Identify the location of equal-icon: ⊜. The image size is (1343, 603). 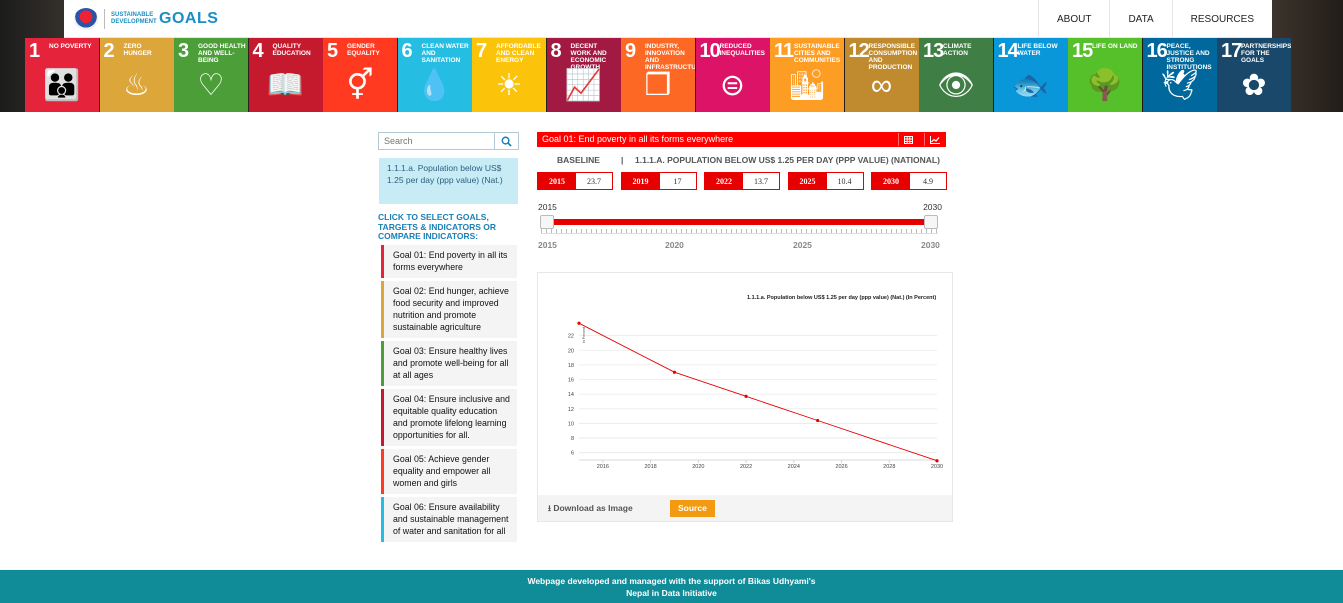
(732, 85).